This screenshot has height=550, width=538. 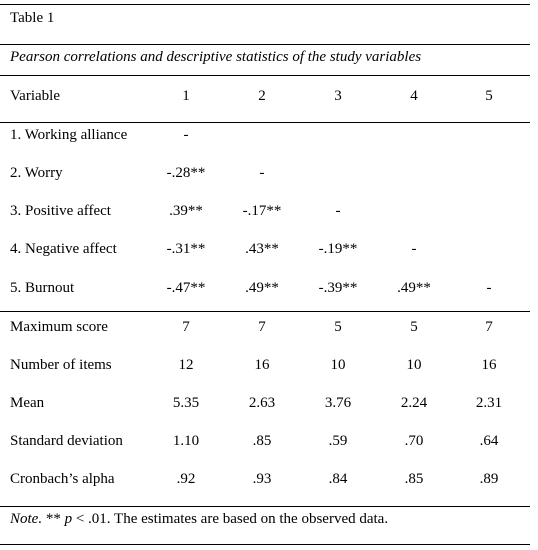 I want to click on table-cell: -.28**, so click(x=186, y=173).